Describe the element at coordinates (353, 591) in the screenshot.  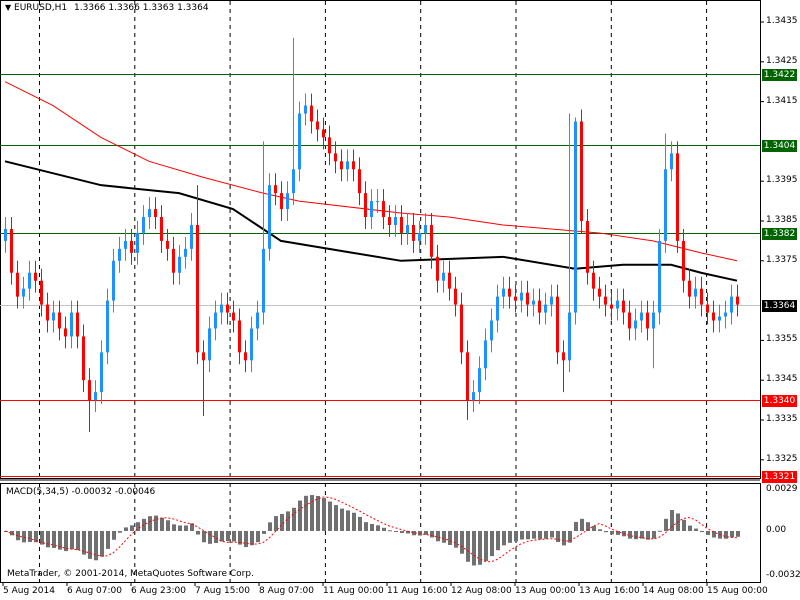
I see `time-label: 11 Aug 00:00` at that location.